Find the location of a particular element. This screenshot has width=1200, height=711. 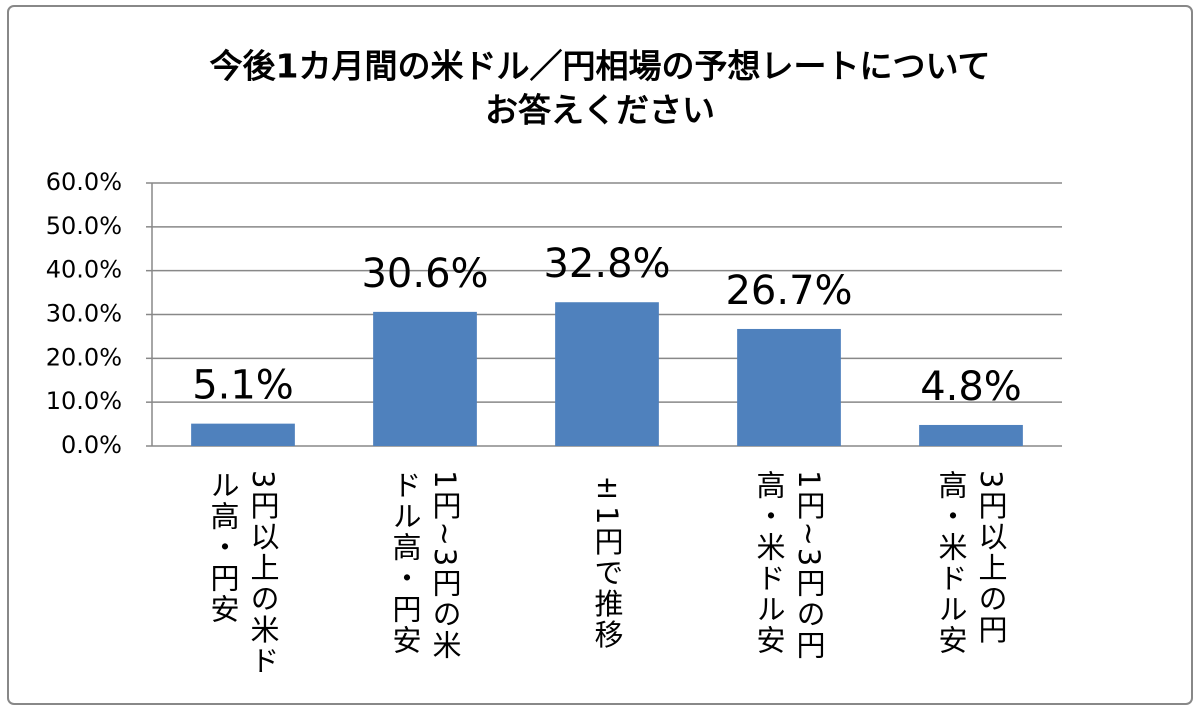

x-tick-text: ±1円で推移 is located at coordinates (607, 560).